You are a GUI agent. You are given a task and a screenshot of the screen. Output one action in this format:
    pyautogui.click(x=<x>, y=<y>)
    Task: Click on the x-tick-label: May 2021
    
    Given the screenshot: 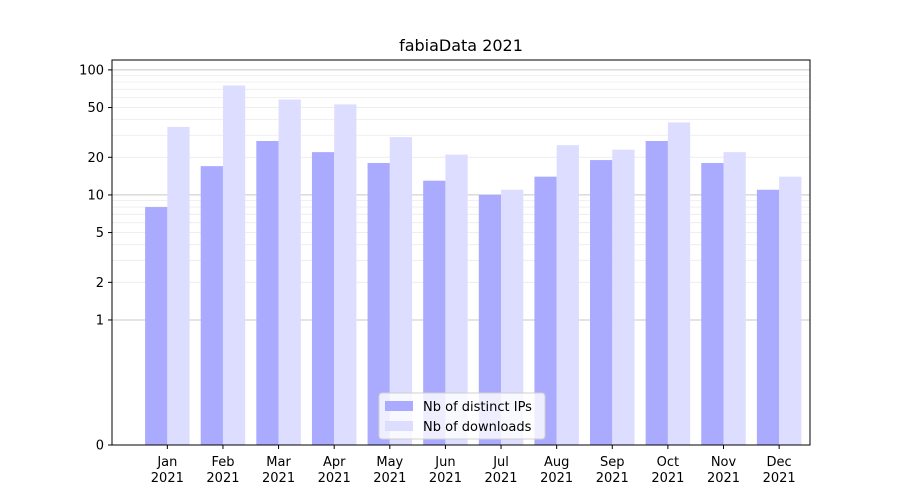 What is the action you would take?
    pyautogui.click(x=389, y=470)
    